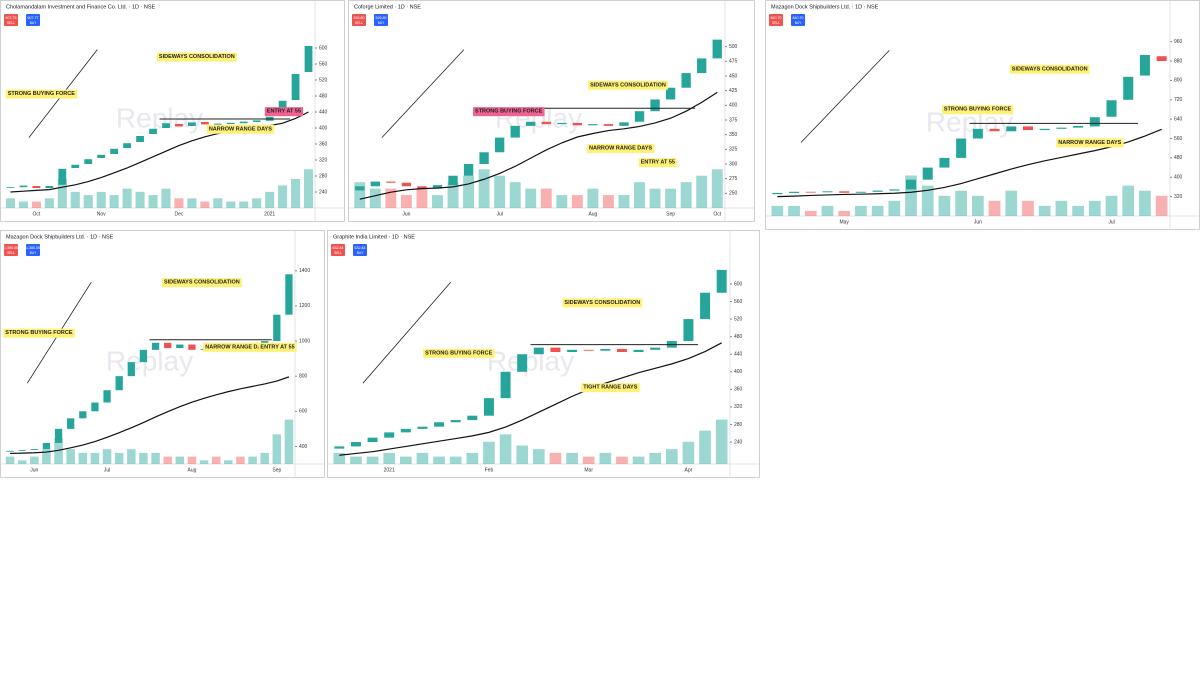 The image size is (1200, 673). What do you see at coordinates (11, 23) in the screenshot?
I see `sell-label: SELL` at bounding box center [11, 23].